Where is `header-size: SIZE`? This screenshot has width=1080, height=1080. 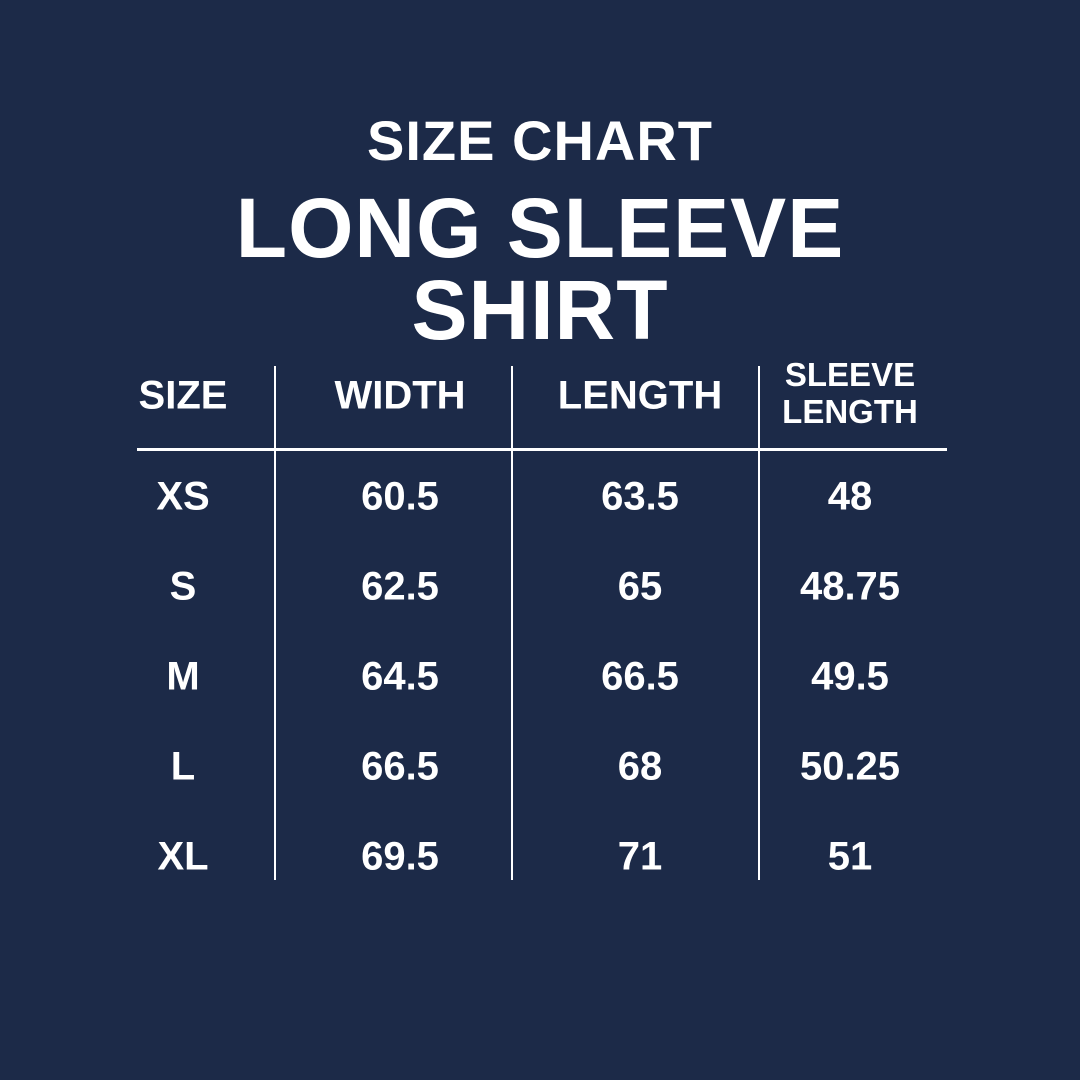 header-size: SIZE is located at coordinates (183, 395).